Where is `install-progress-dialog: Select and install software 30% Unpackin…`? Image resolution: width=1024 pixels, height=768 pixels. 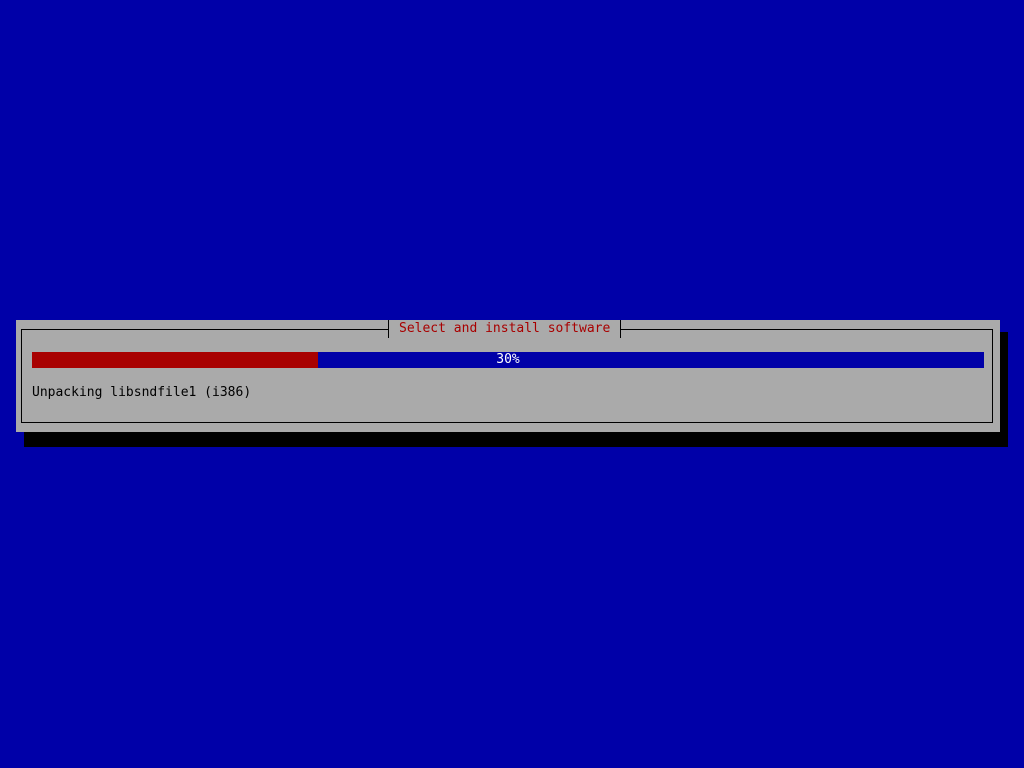 install-progress-dialog: Select and install software 30% Unpackin… is located at coordinates (508, 376).